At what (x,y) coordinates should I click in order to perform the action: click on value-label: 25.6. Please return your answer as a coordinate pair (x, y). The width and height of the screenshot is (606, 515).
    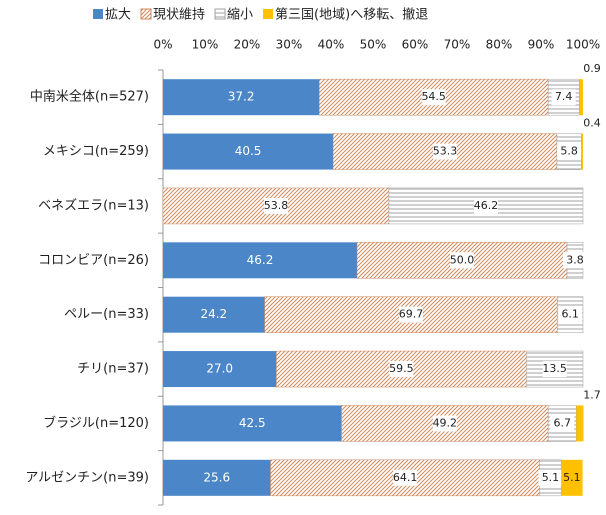
    Looking at the image, I should click on (216, 477).